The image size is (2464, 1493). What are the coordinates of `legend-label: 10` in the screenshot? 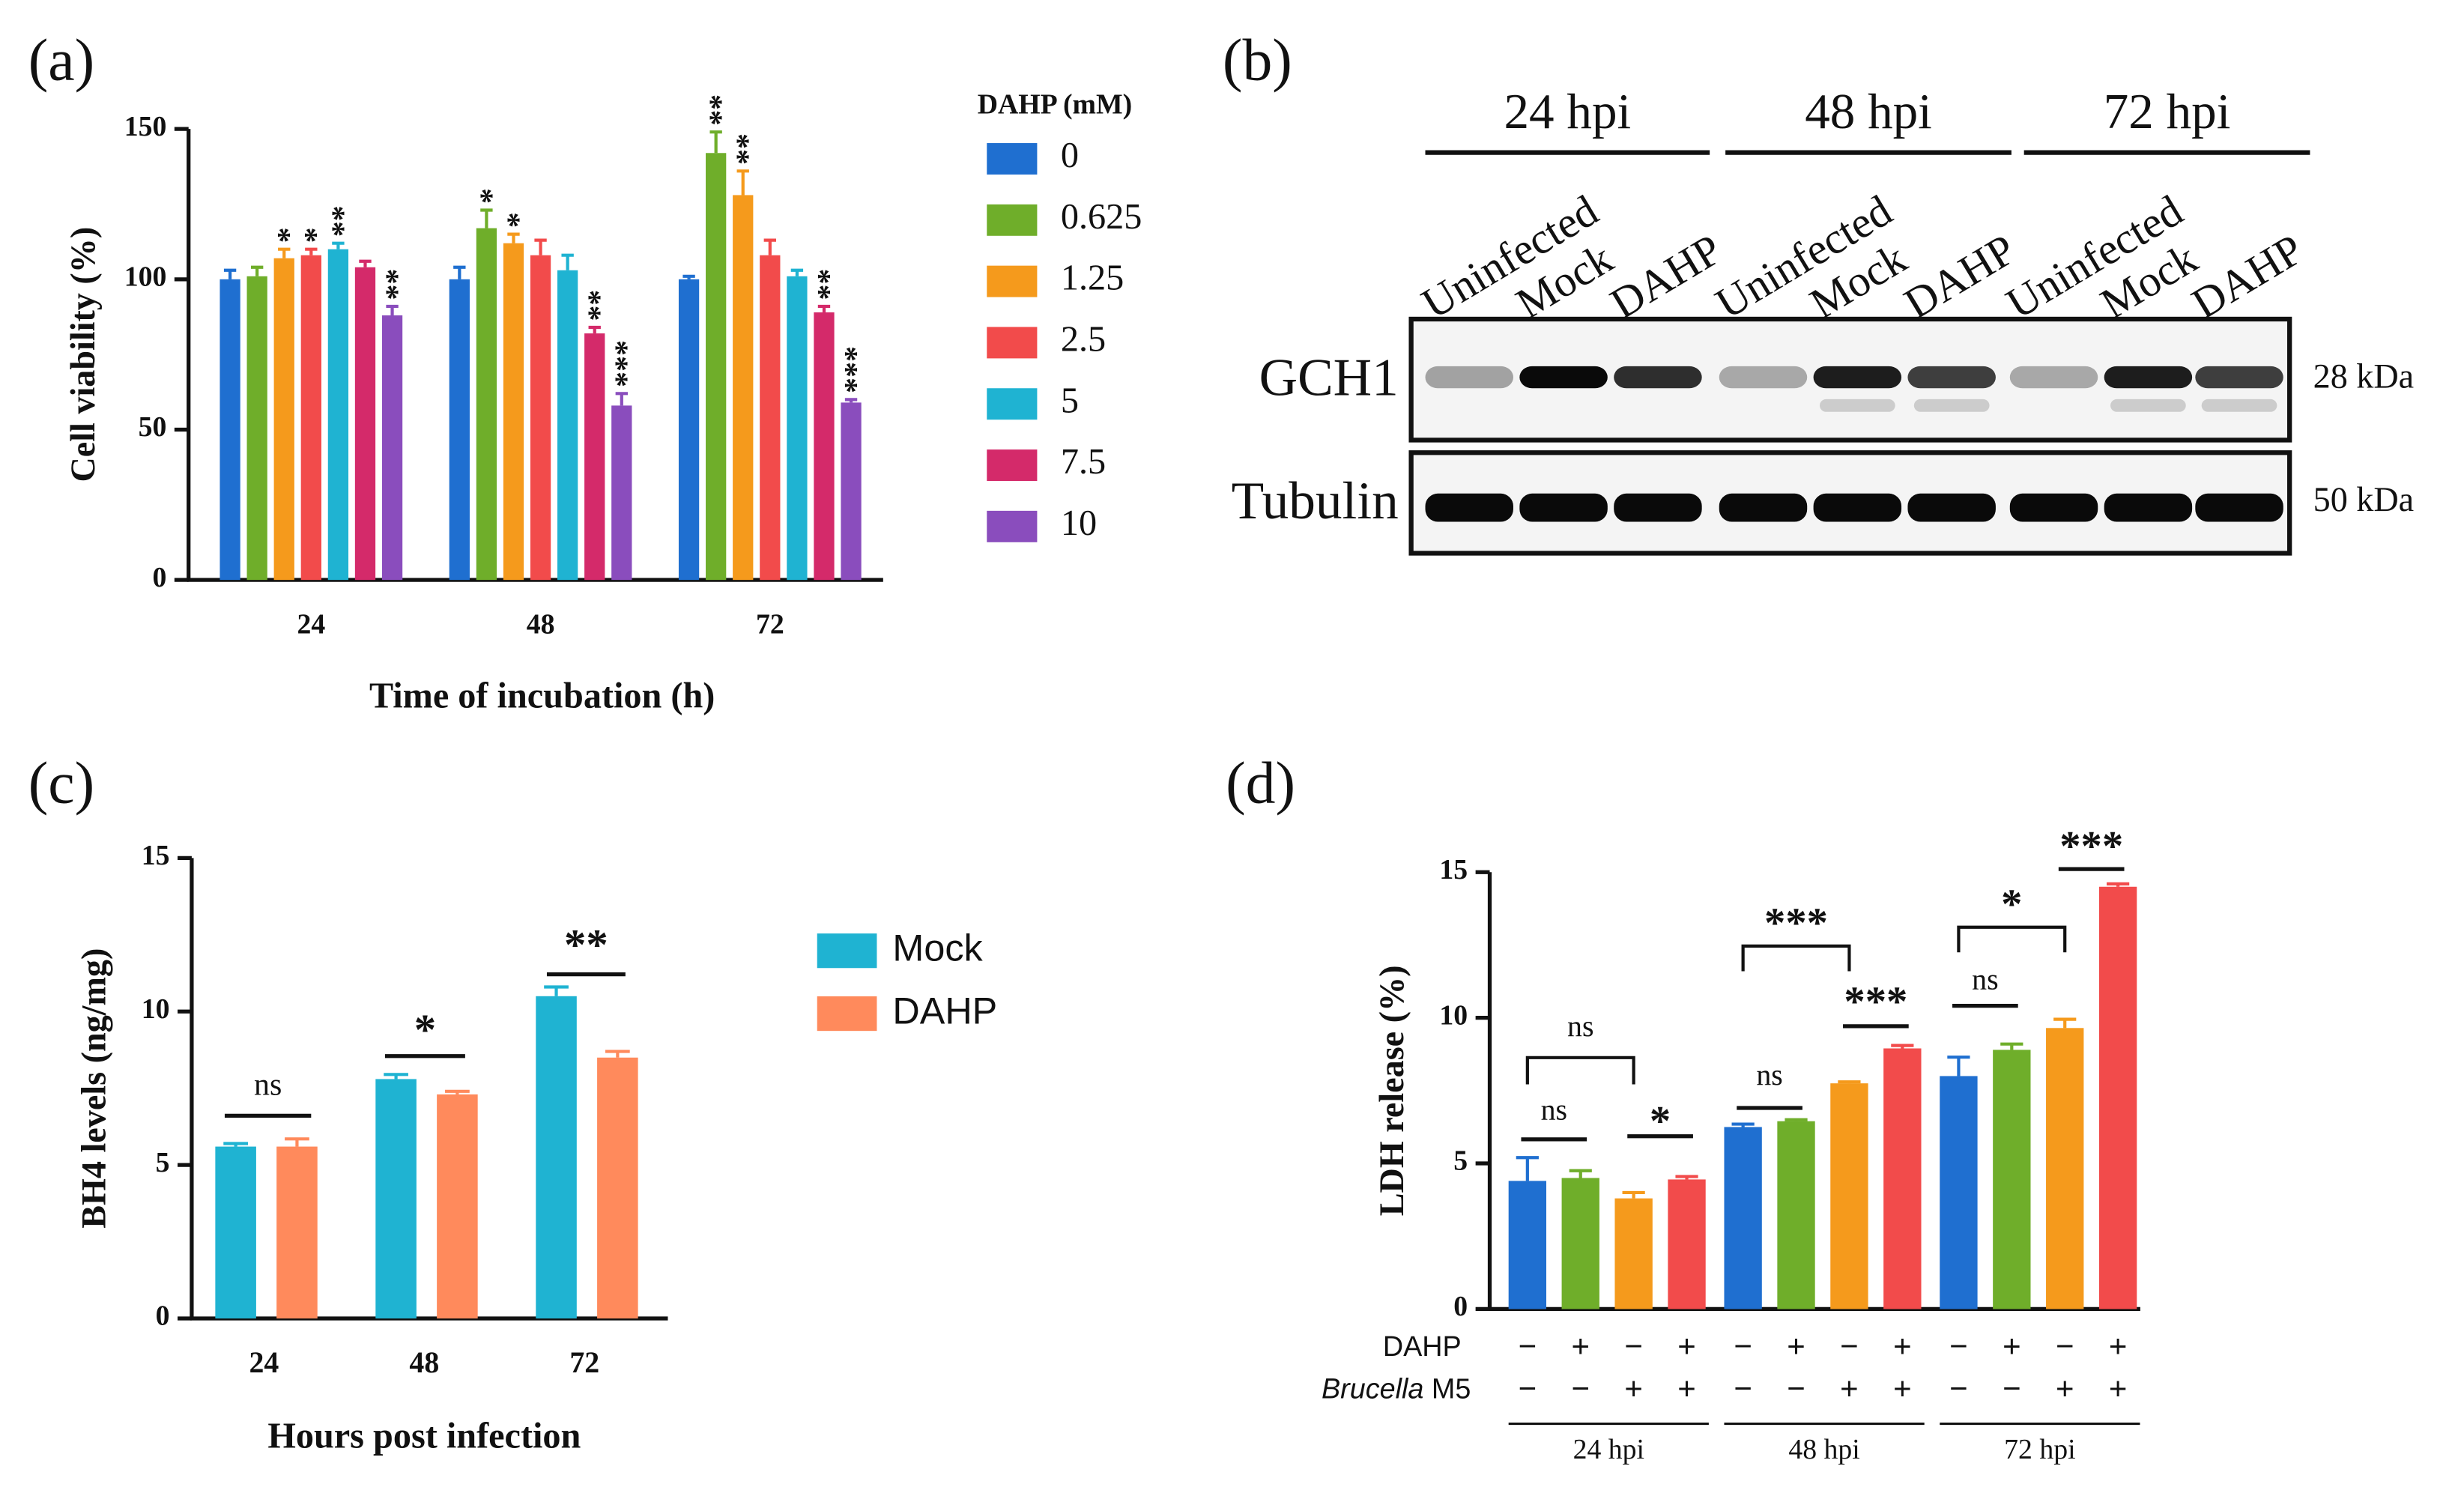 It's located at (1079, 523).